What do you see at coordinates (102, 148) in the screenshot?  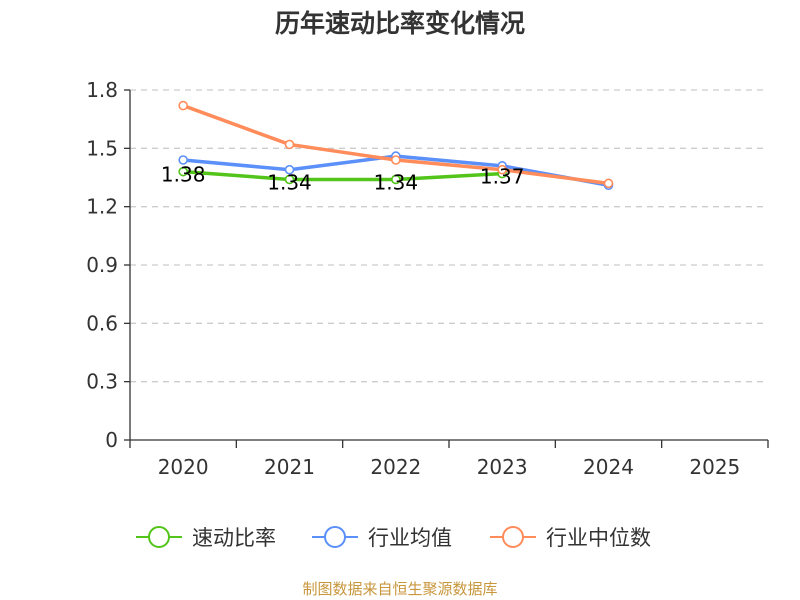 I see `y-tick-label: 1.5` at bounding box center [102, 148].